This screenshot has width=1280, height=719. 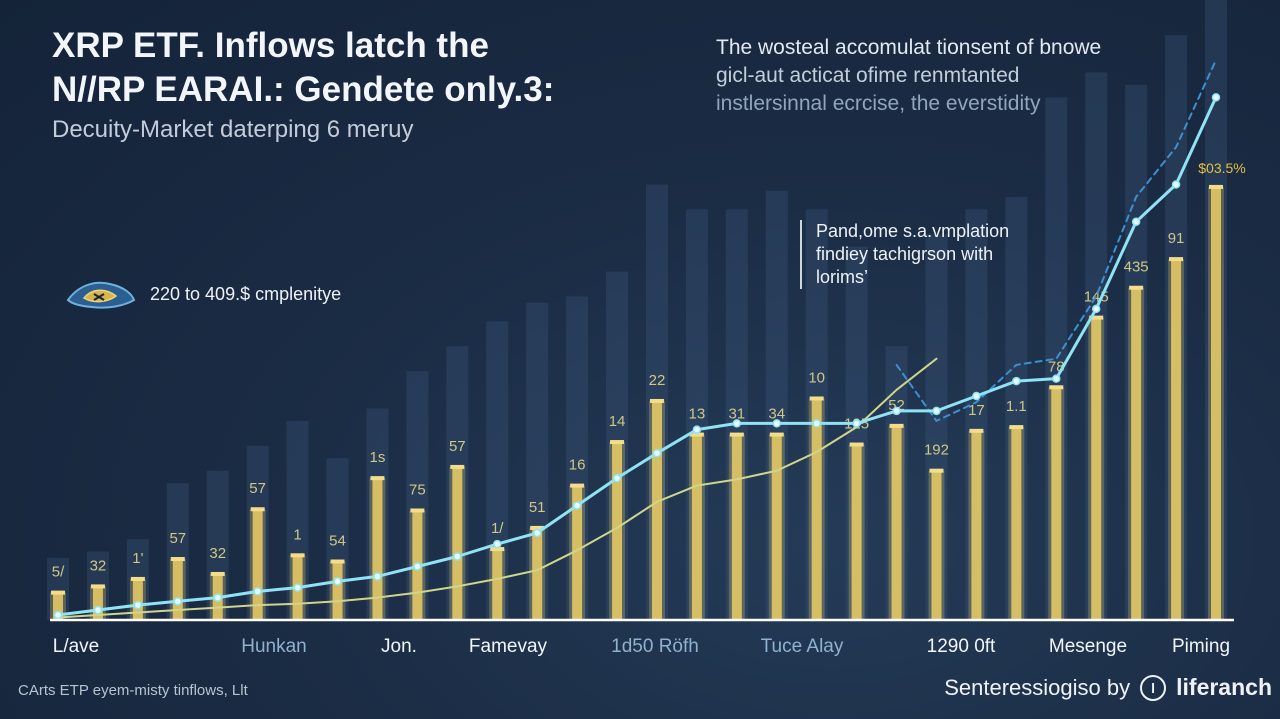 I want to click on data-label: 13, so click(x=697, y=414).